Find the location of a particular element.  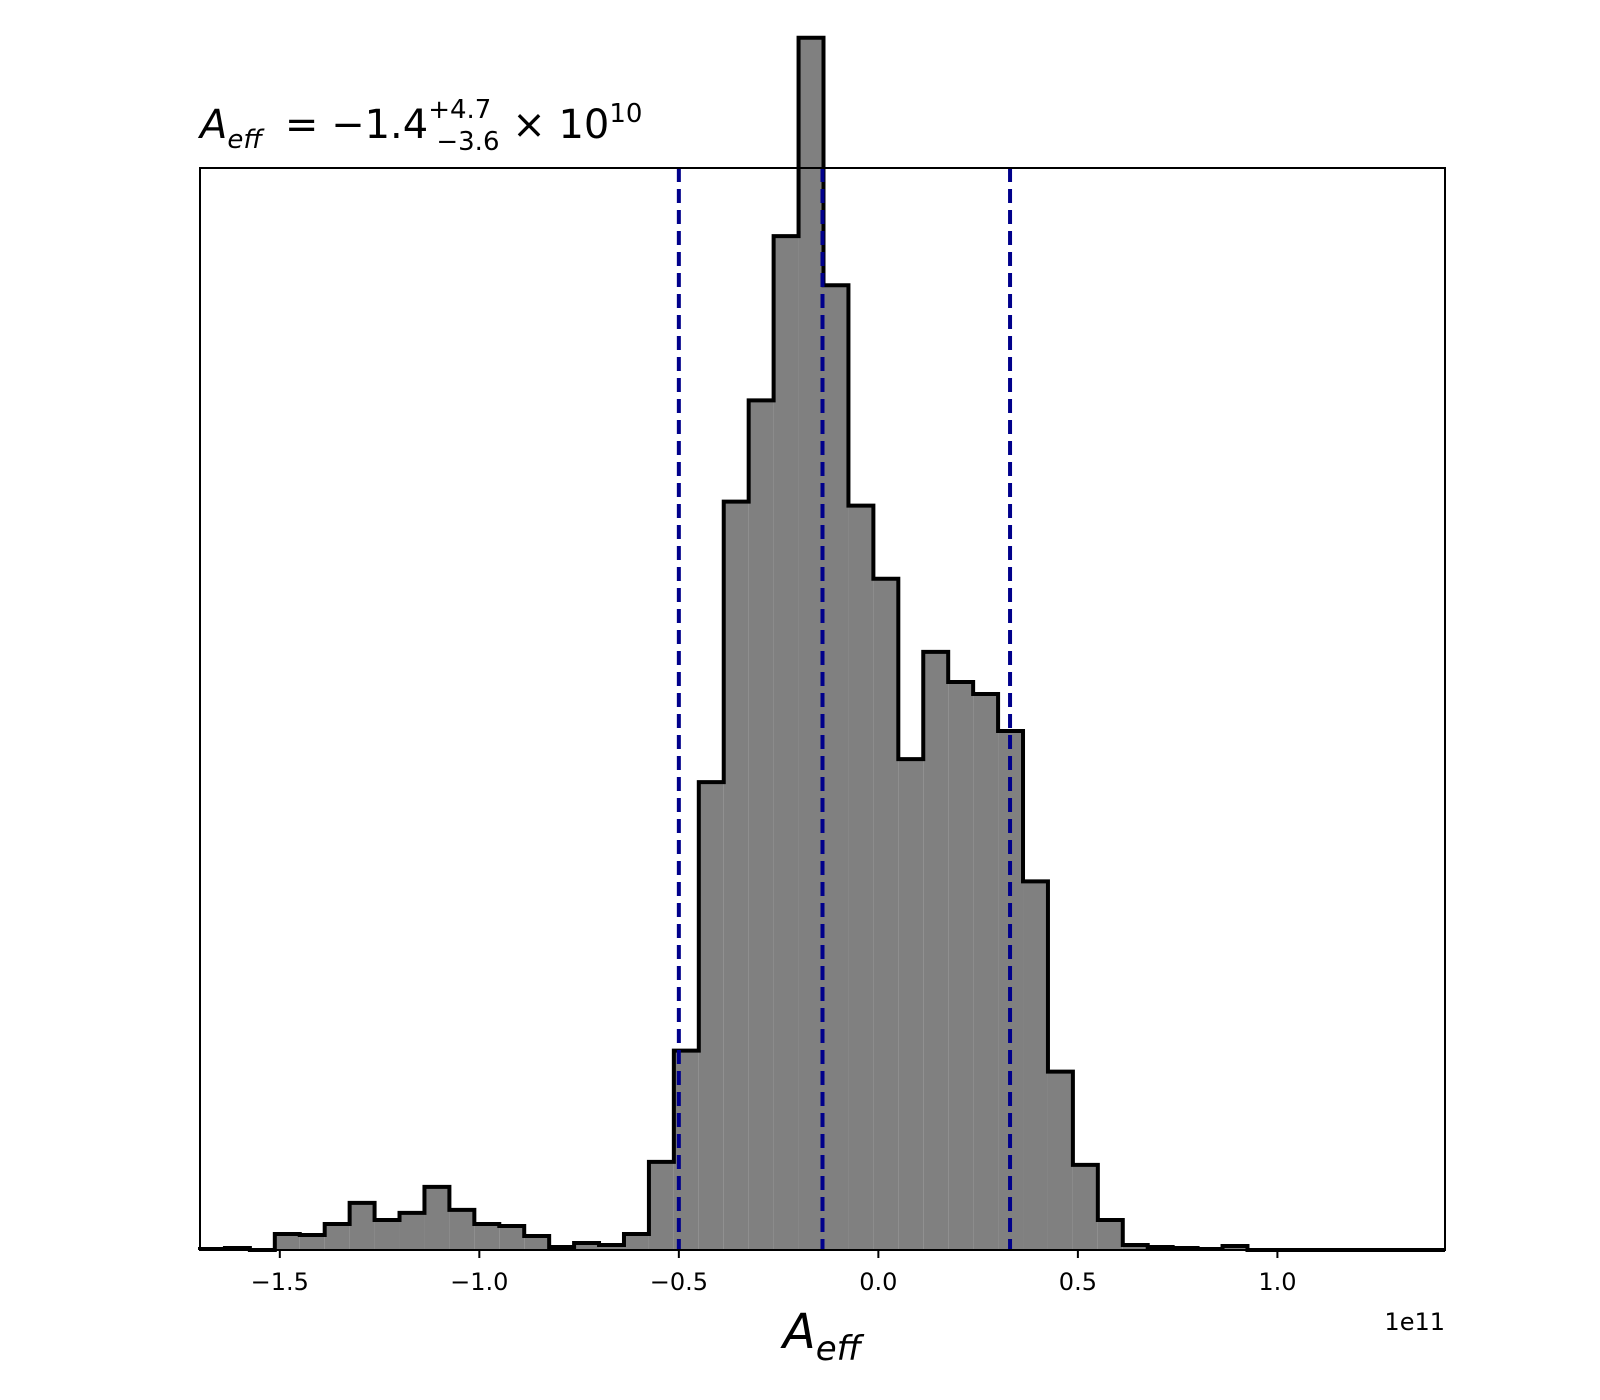

title-subscript: −3.6 is located at coordinates (467, 142).